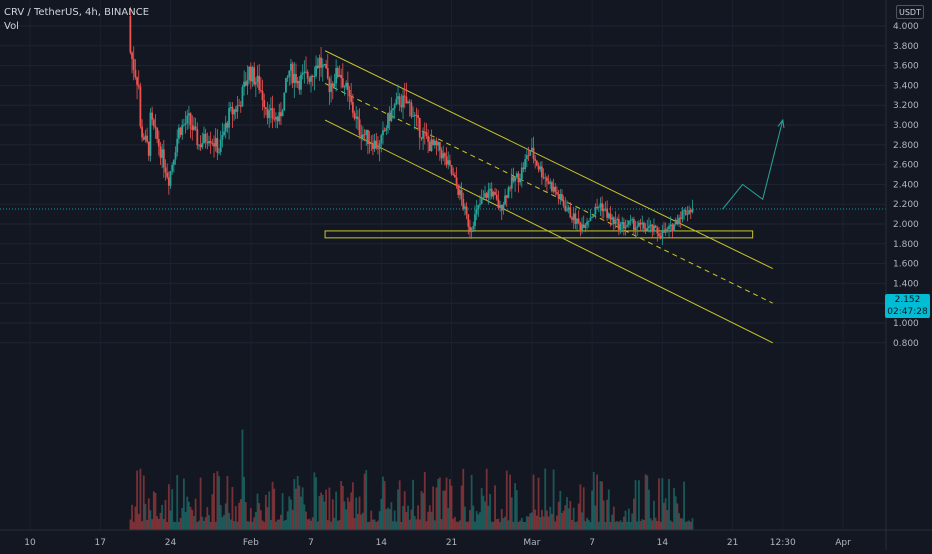 This screenshot has width=932, height=554. I want to click on x-tick-label: 17, so click(100, 543).